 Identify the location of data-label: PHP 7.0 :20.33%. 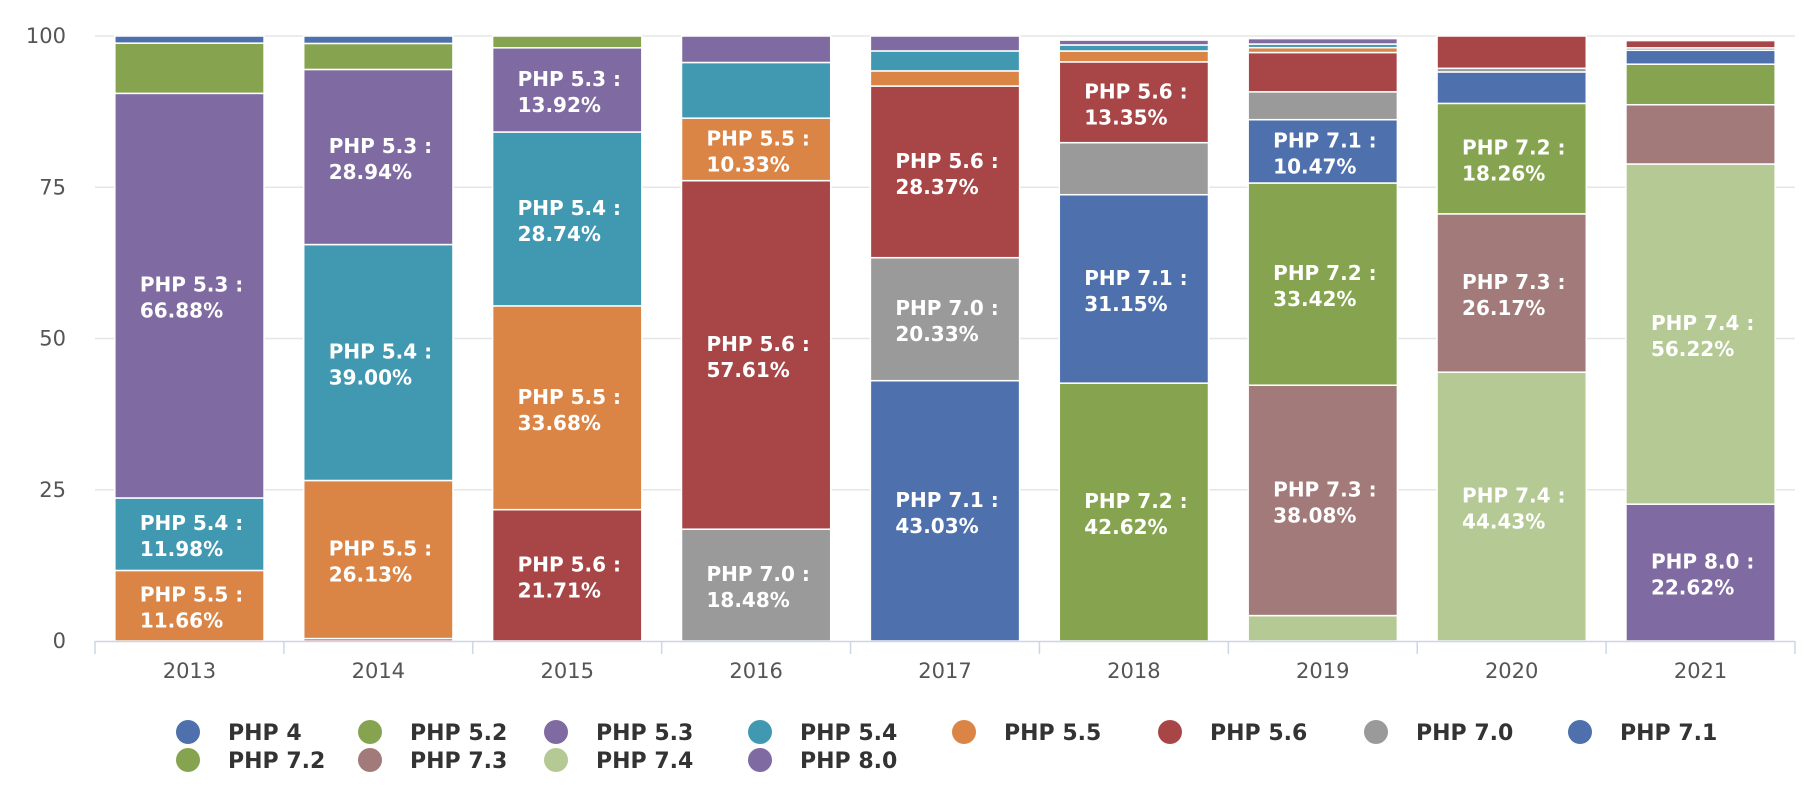
(946, 321).